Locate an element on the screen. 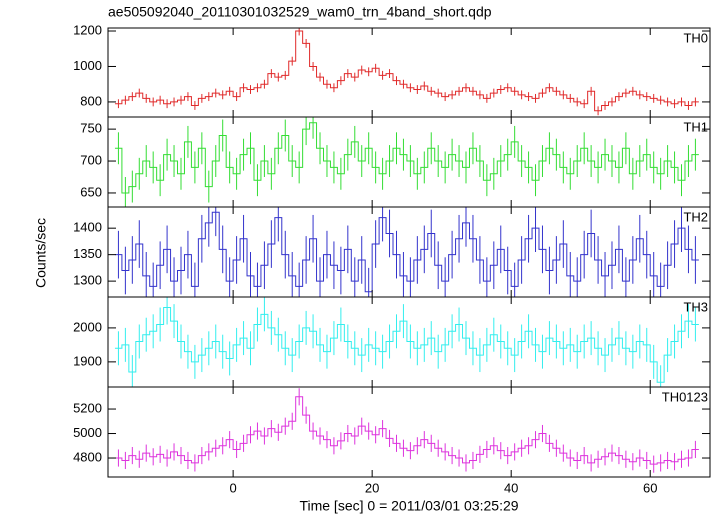 This screenshot has height=516, width=717. x-axis-label: Time [sec] 0 = 2011/03/01 03:25:29 is located at coordinates (408, 506).